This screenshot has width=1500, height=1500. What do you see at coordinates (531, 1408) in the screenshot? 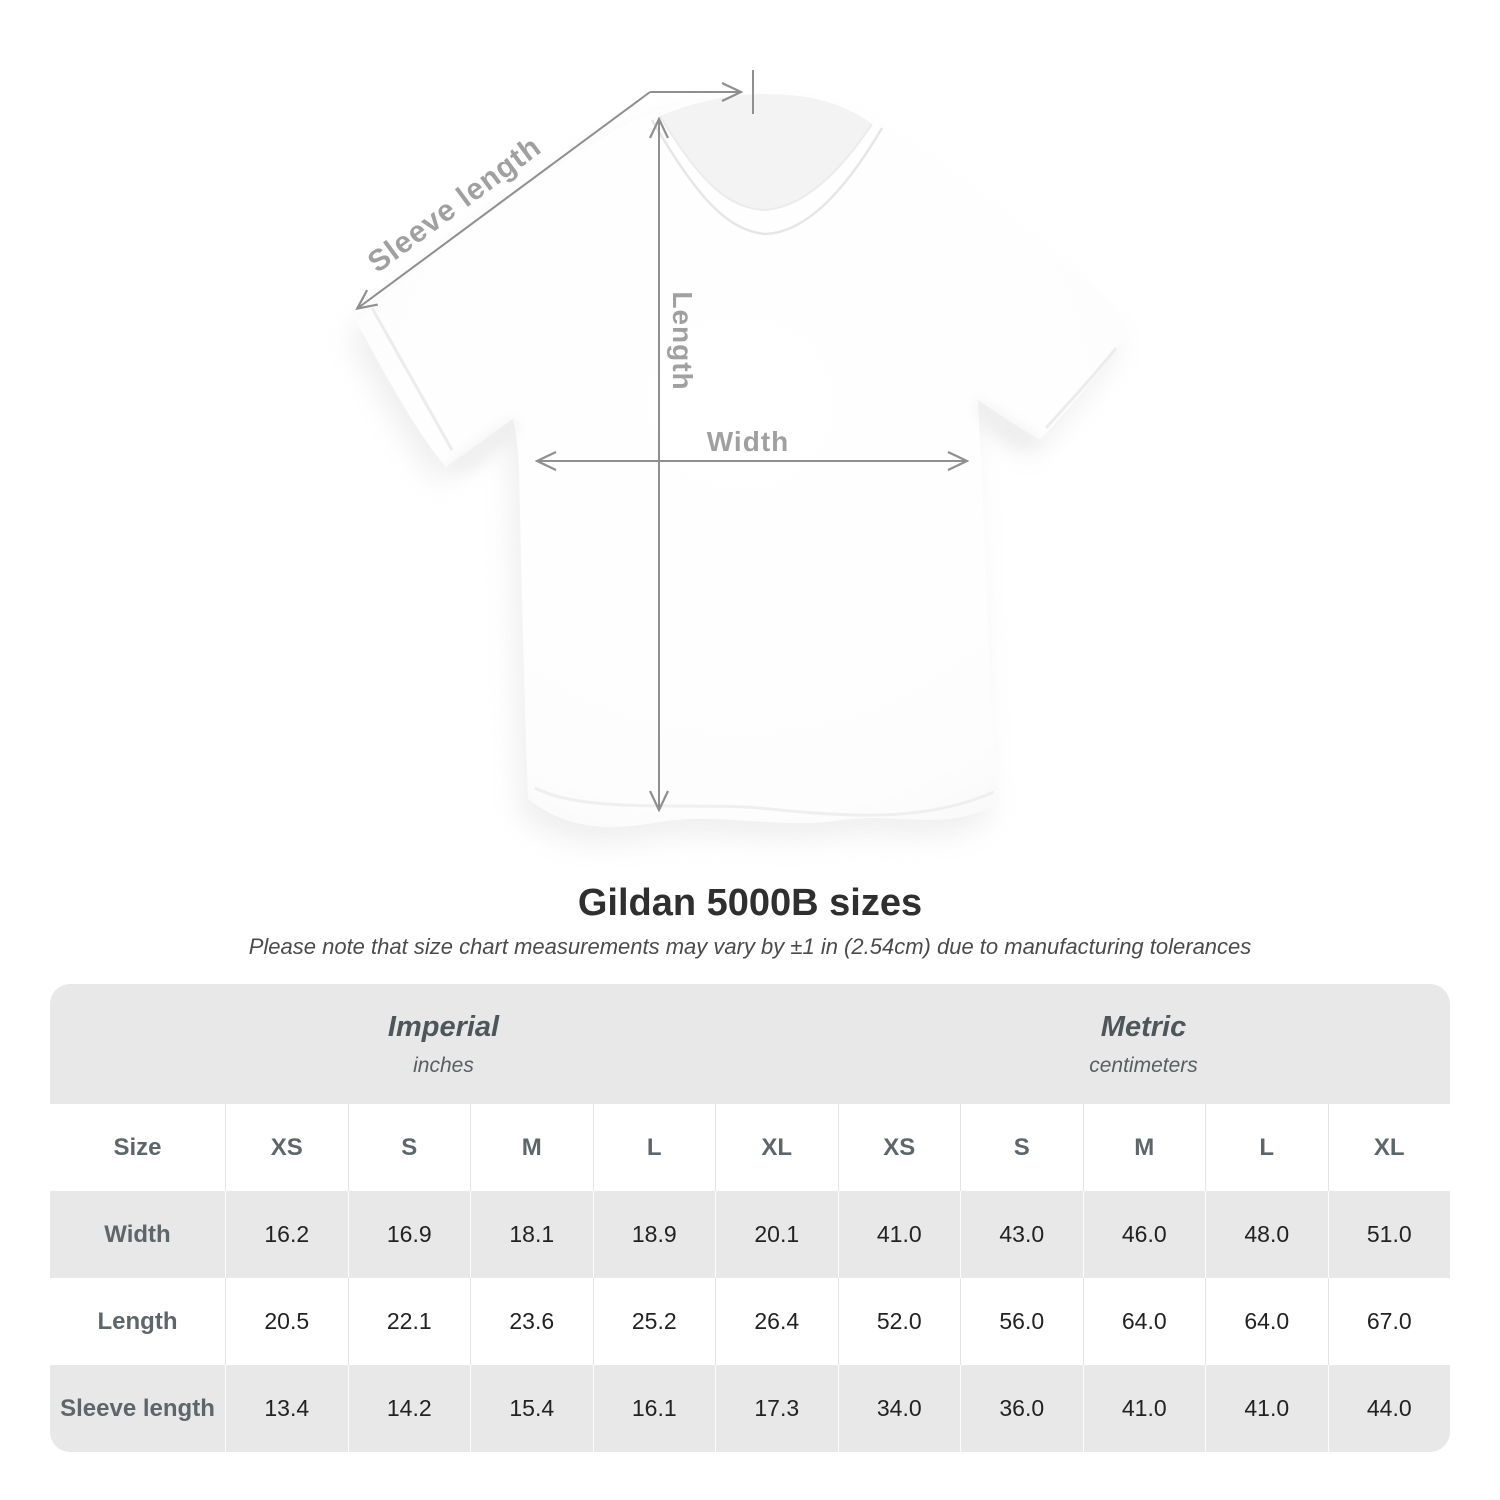
I see `measurement-value-cell: 15.4` at bounding box center [531, 1408].